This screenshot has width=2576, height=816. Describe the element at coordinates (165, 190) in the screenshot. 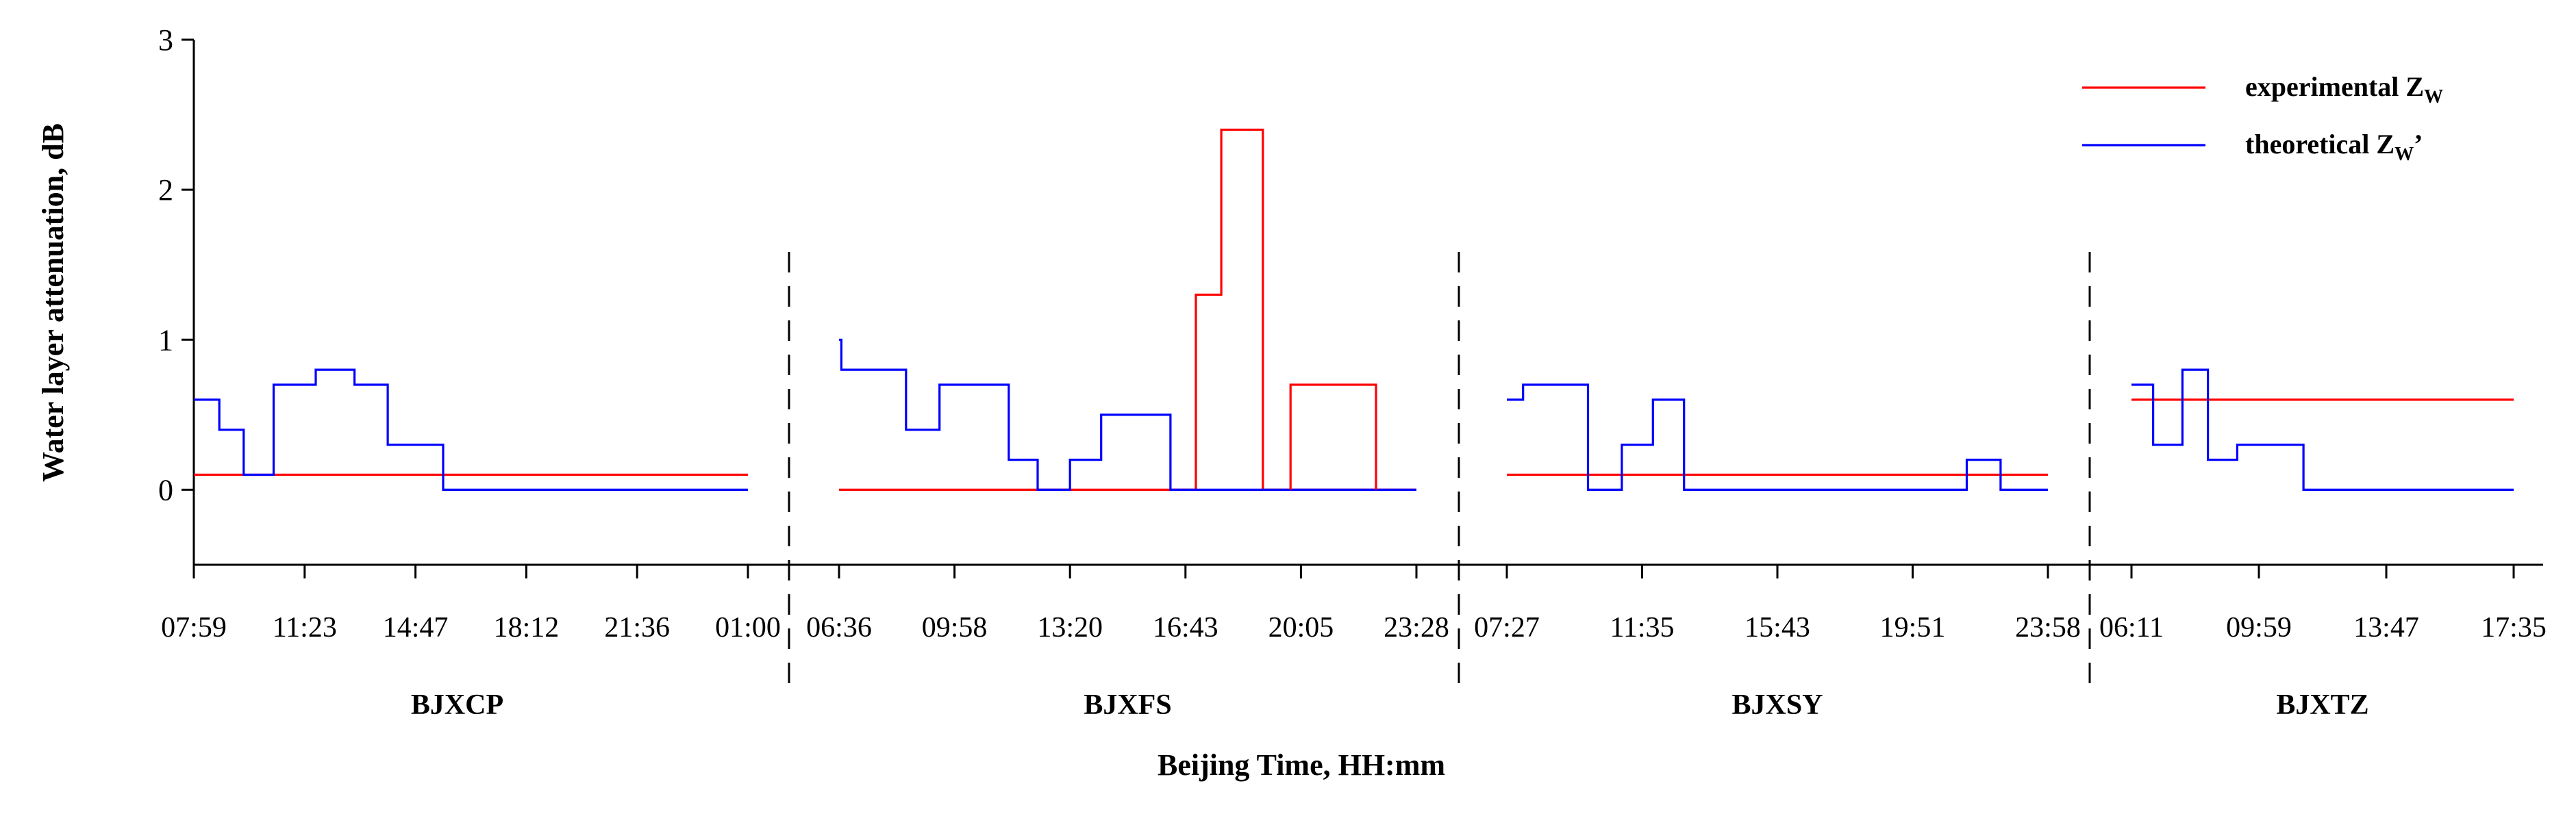

I see `y-tick-label: 2` at that location.